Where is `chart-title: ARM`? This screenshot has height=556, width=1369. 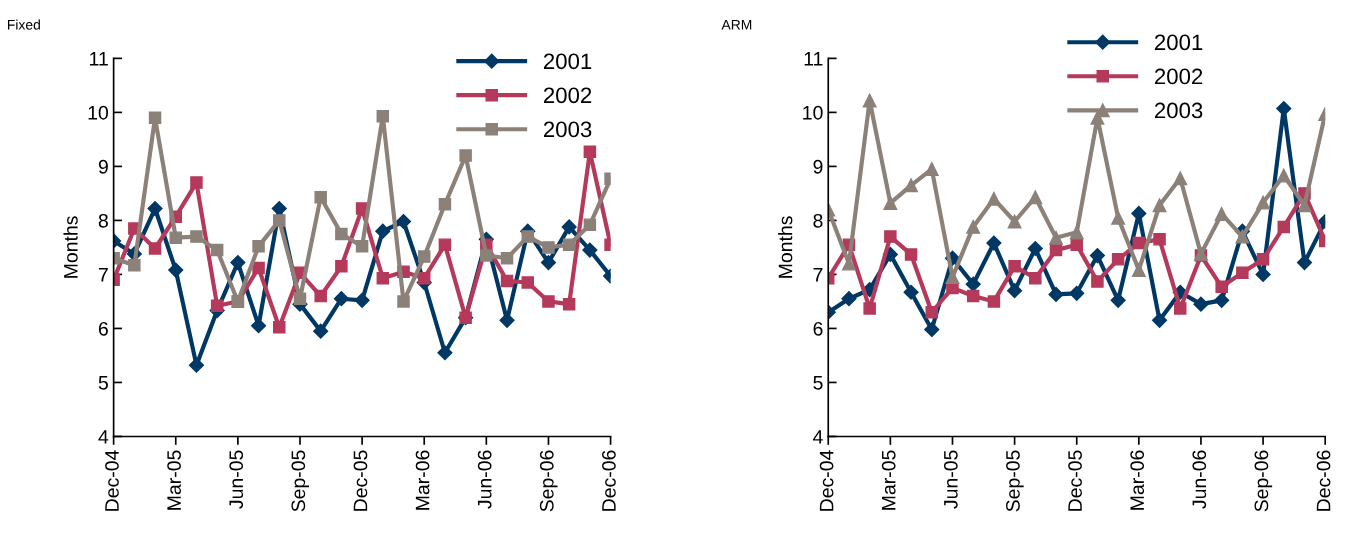 chart-title: ARM is located at coordinates (736, 24).